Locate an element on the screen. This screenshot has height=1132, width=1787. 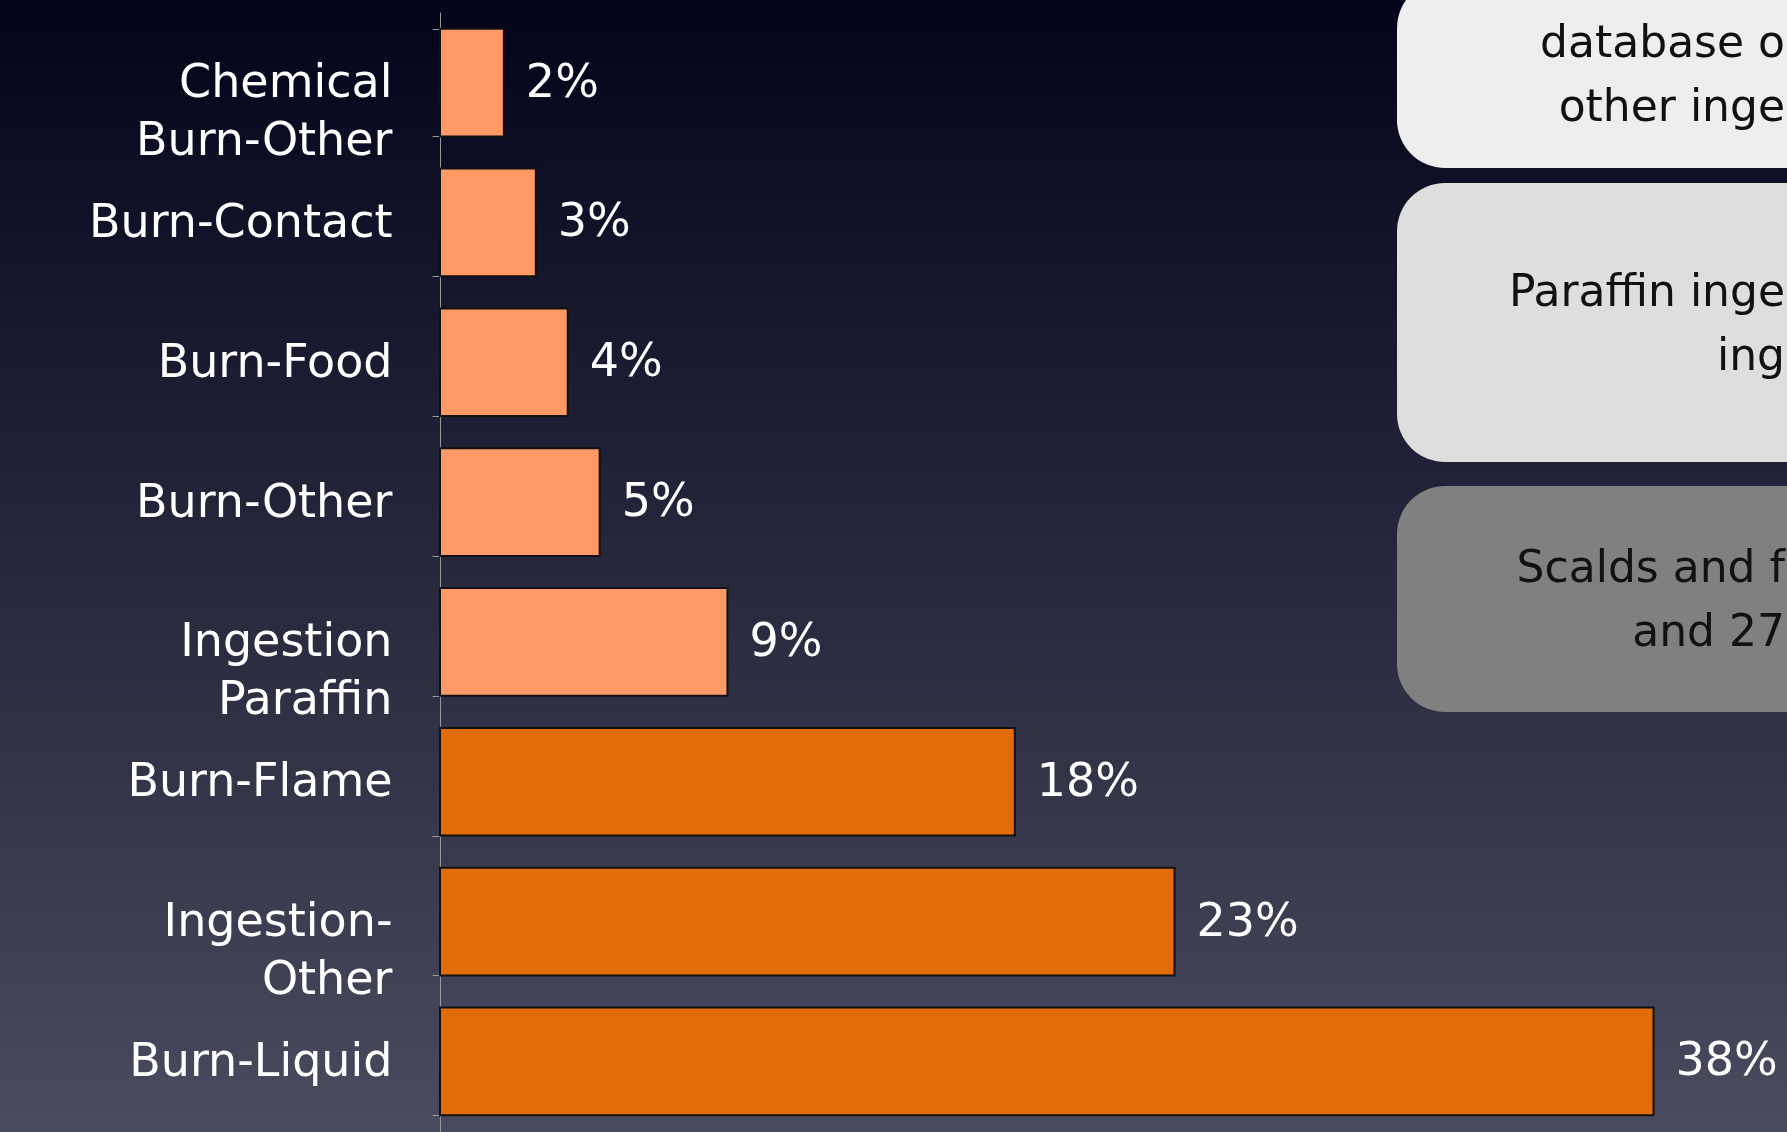
y-tick-label: Burn-Contact is located at coordinates (240, 220).